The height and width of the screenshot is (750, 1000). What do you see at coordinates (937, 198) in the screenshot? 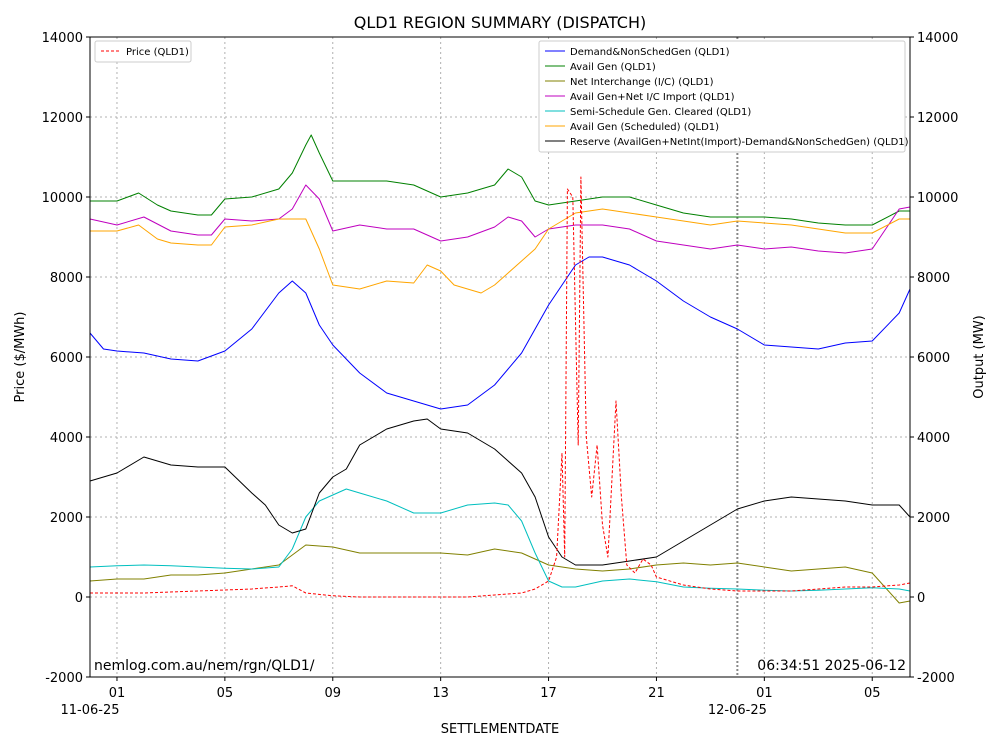
I see `y-tick-label-right: 10000` at bounding box center [937, 198].